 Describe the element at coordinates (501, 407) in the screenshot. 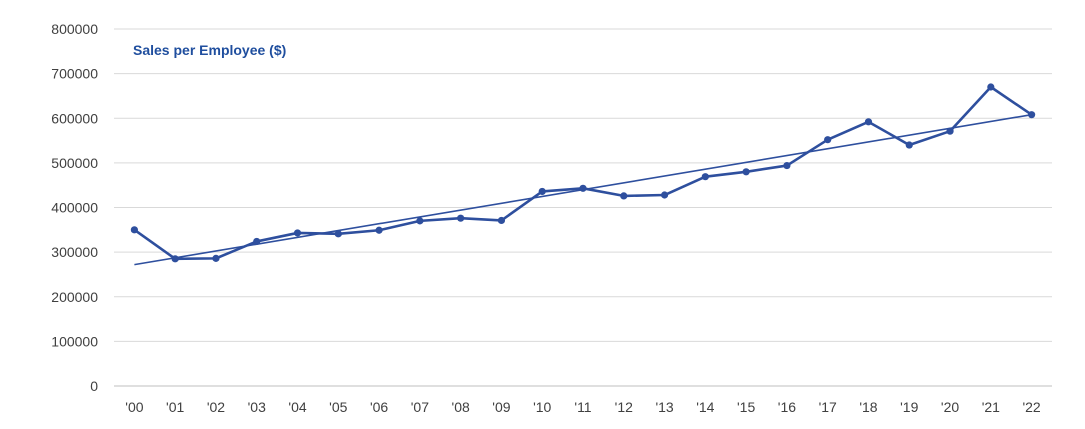

I see `x-tick-label: '09` at that location.